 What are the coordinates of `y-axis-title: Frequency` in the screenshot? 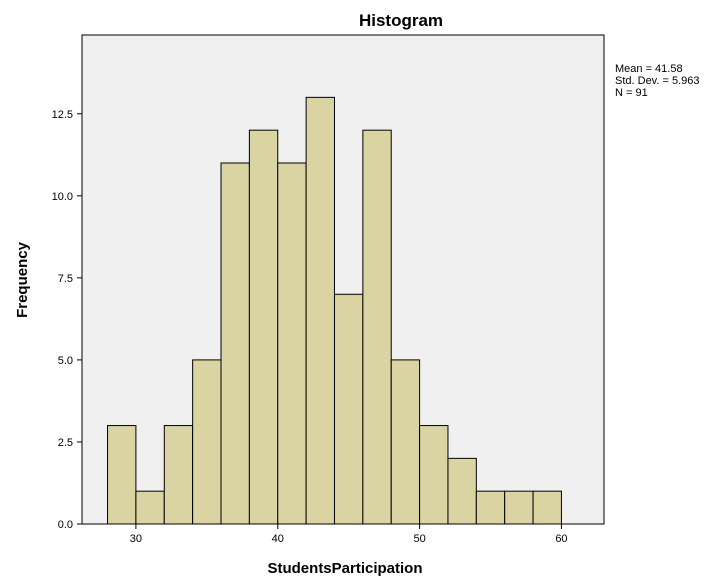 It's located at (22, 279).